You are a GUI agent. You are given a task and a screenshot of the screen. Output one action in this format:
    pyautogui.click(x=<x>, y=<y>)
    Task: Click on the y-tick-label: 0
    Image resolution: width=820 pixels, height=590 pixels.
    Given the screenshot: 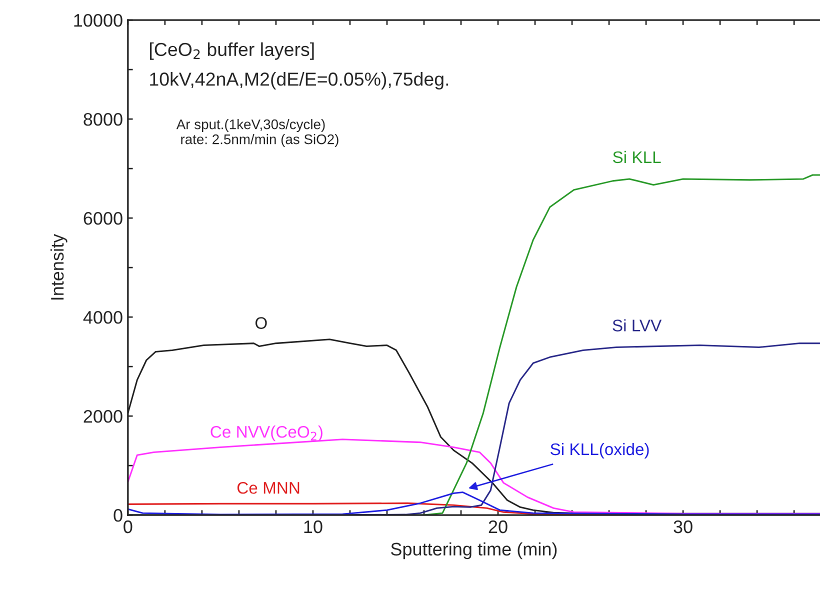 What is the action you would take?
    pyautogui.click(x=118, y=515)
    